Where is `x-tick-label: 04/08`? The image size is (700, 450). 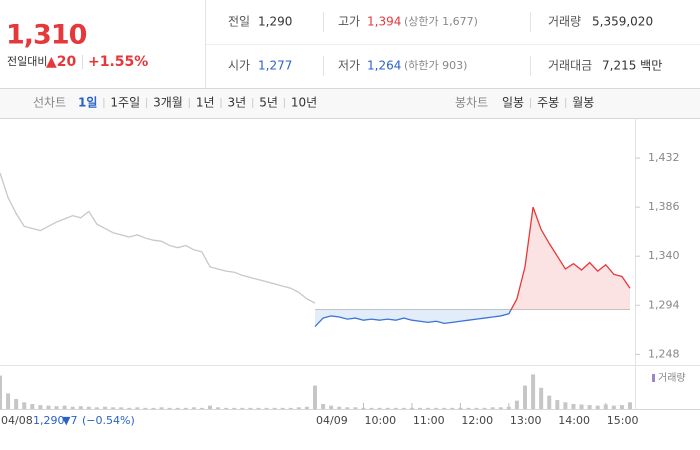 x-tick-label: 04/08 is located at coordinates (17, 420).